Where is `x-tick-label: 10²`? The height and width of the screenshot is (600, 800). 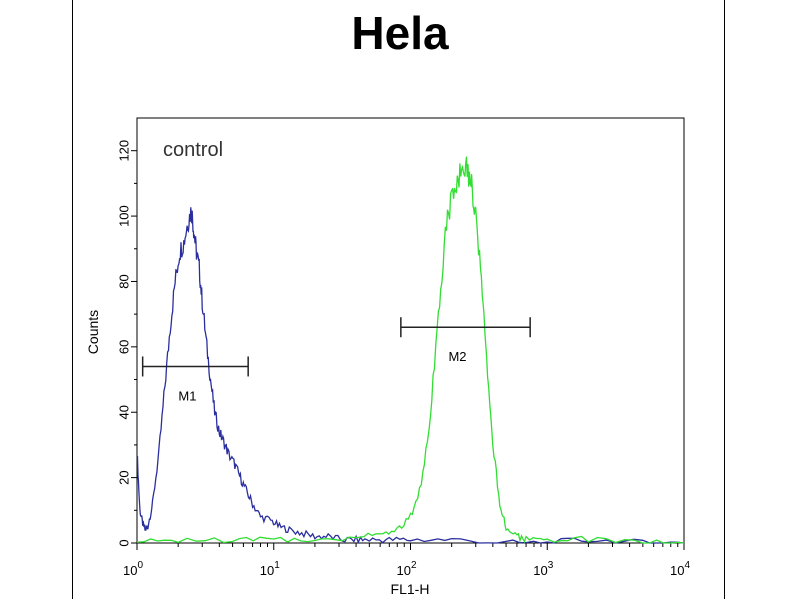 x-tick-label: 10² is located at coordinates (406, 569).